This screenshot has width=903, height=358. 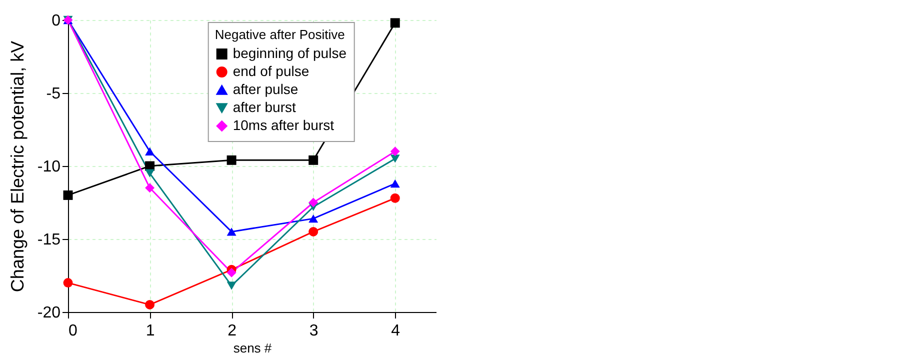 I want to click on y-tick-label: -15, so click(x=49, y=240).